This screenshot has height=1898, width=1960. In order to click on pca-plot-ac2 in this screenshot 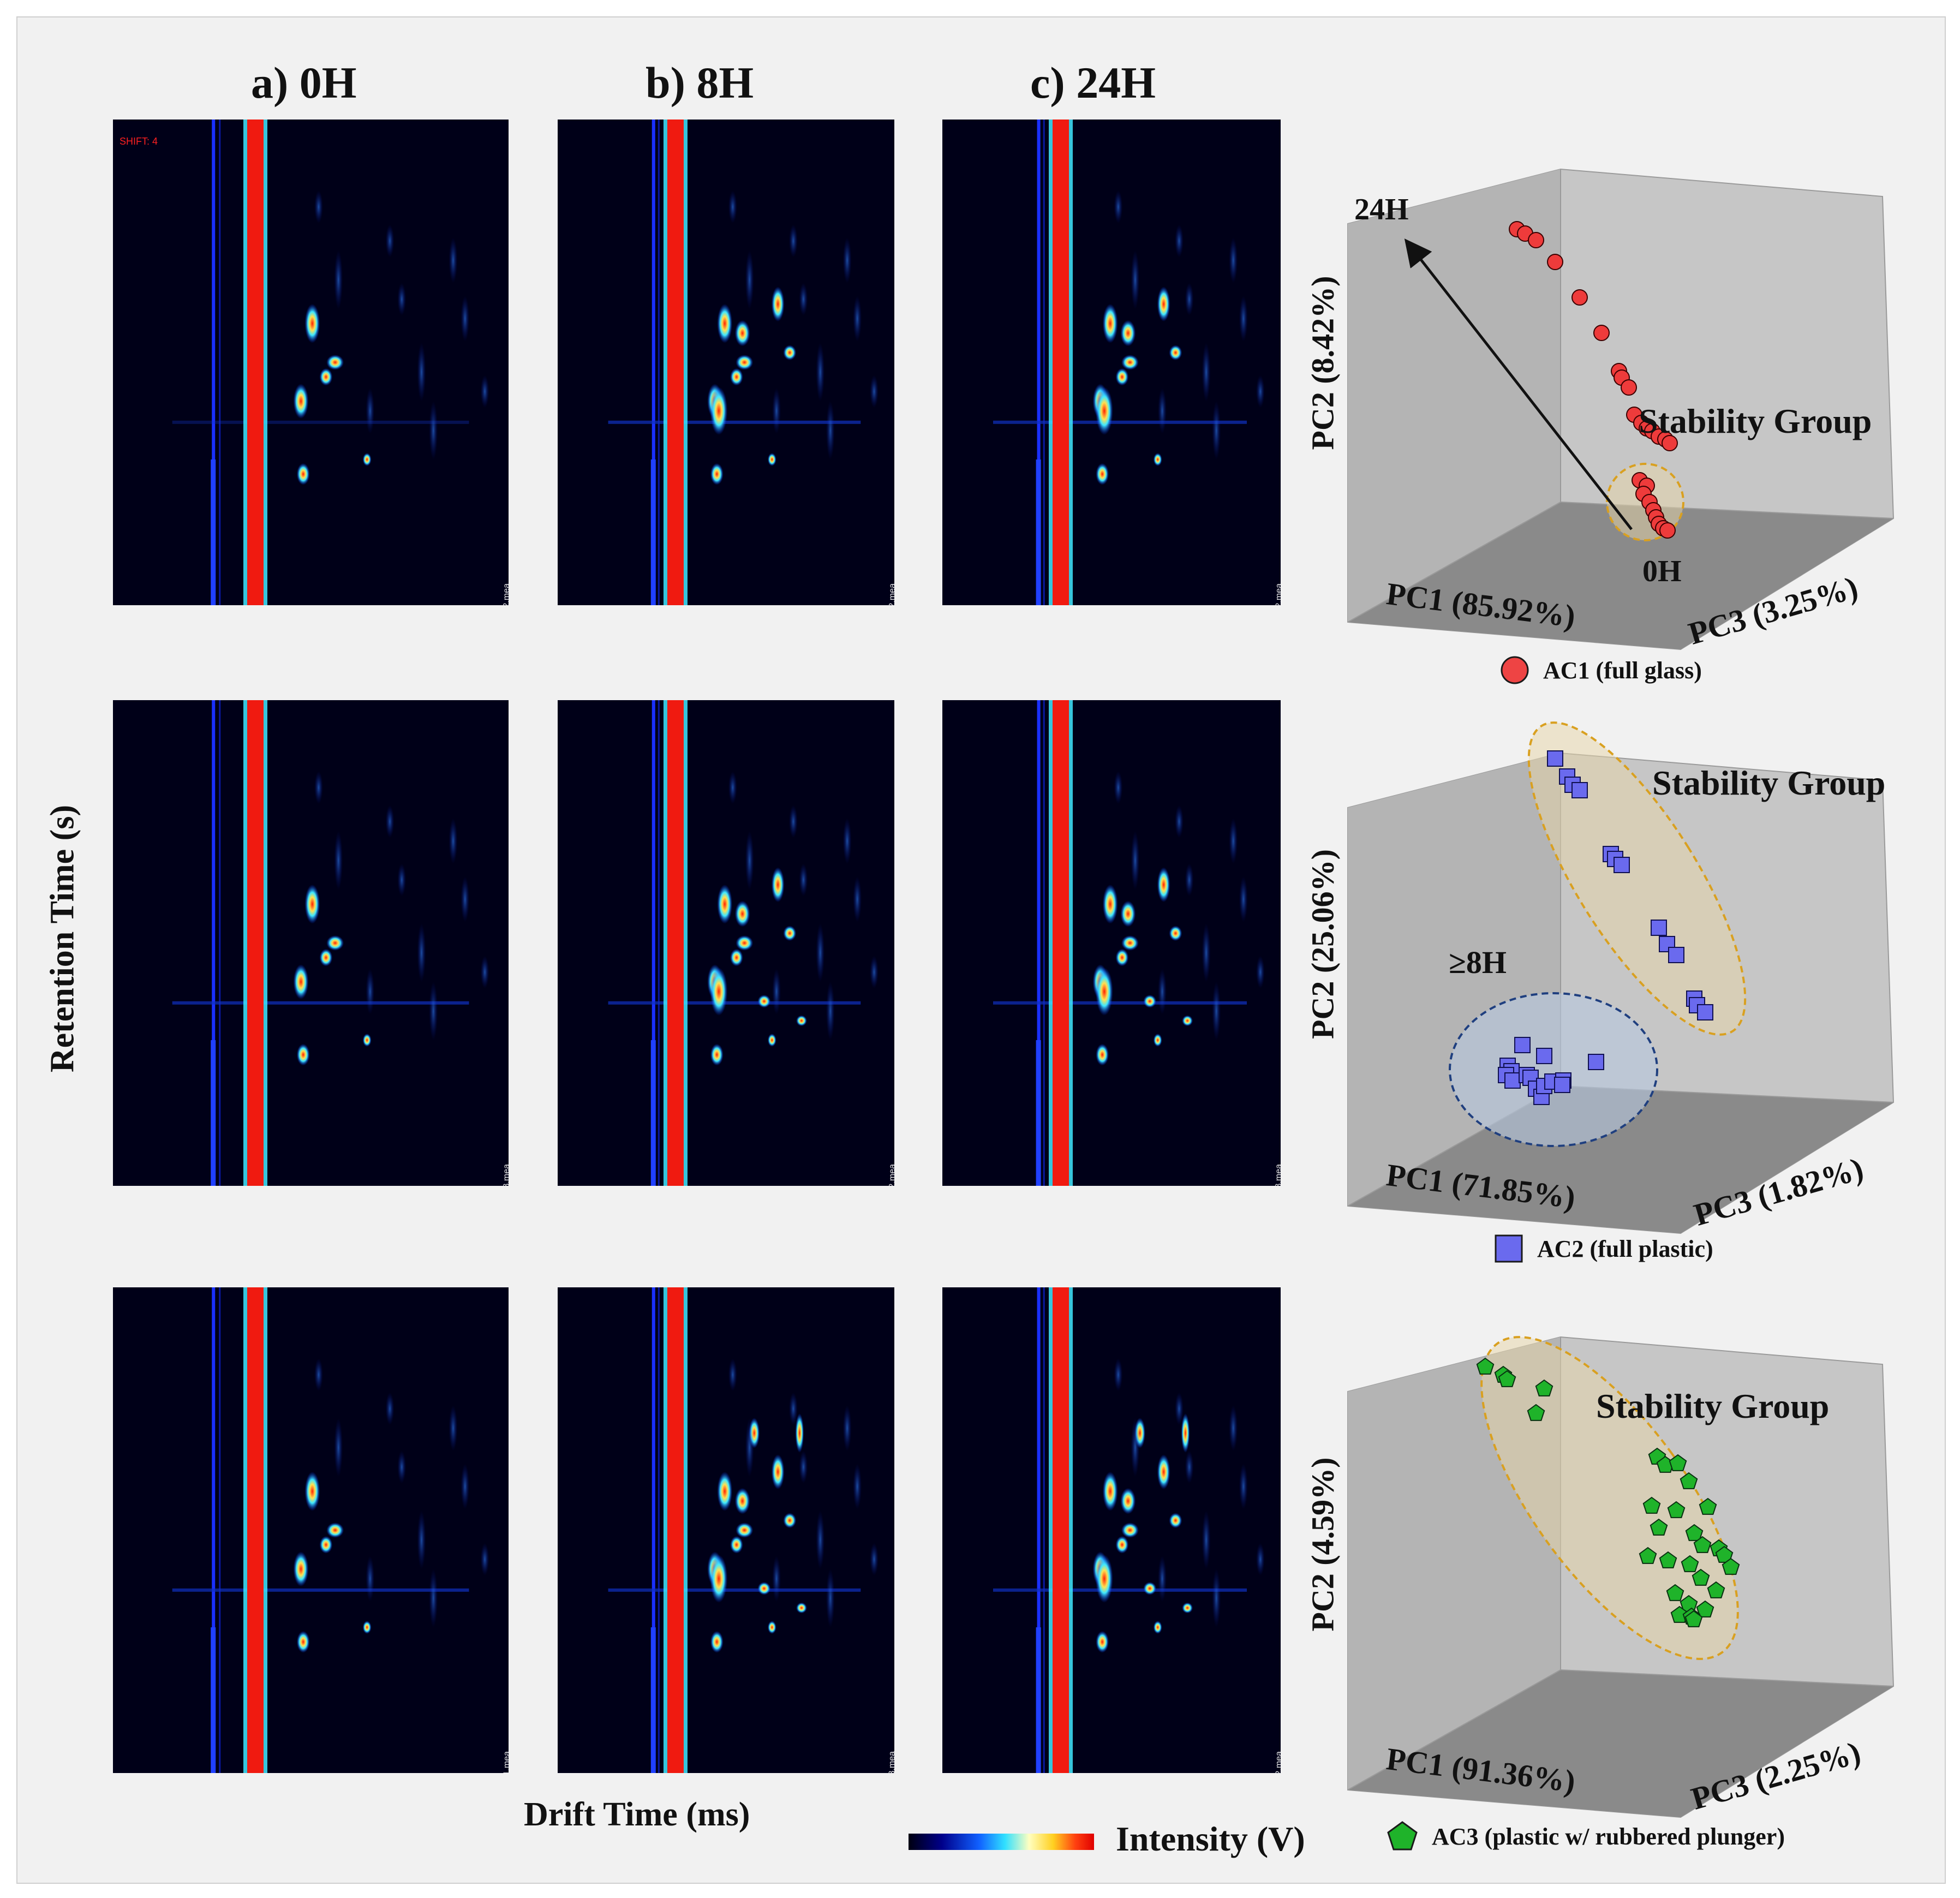, I will do `click(1621, 978)`.